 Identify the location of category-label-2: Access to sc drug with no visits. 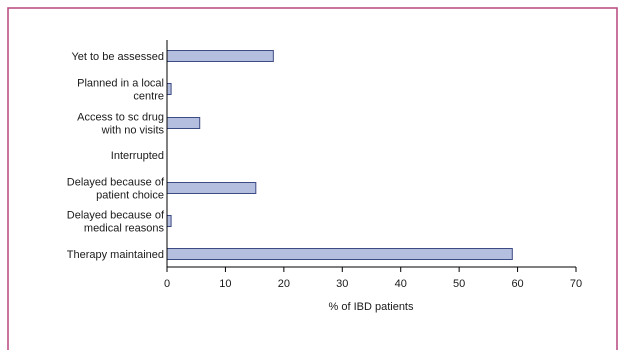
(120, 124).